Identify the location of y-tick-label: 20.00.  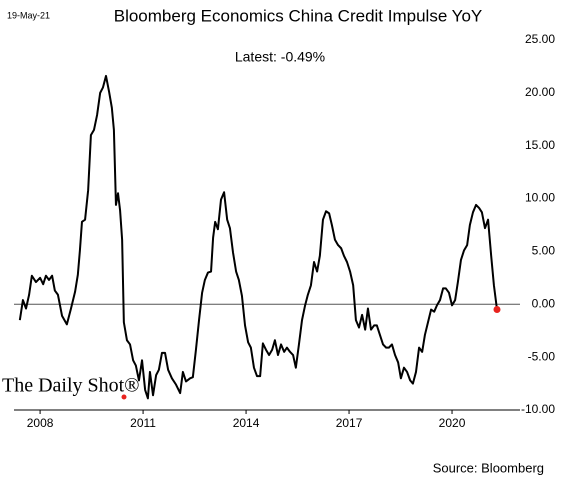
(540, 92).